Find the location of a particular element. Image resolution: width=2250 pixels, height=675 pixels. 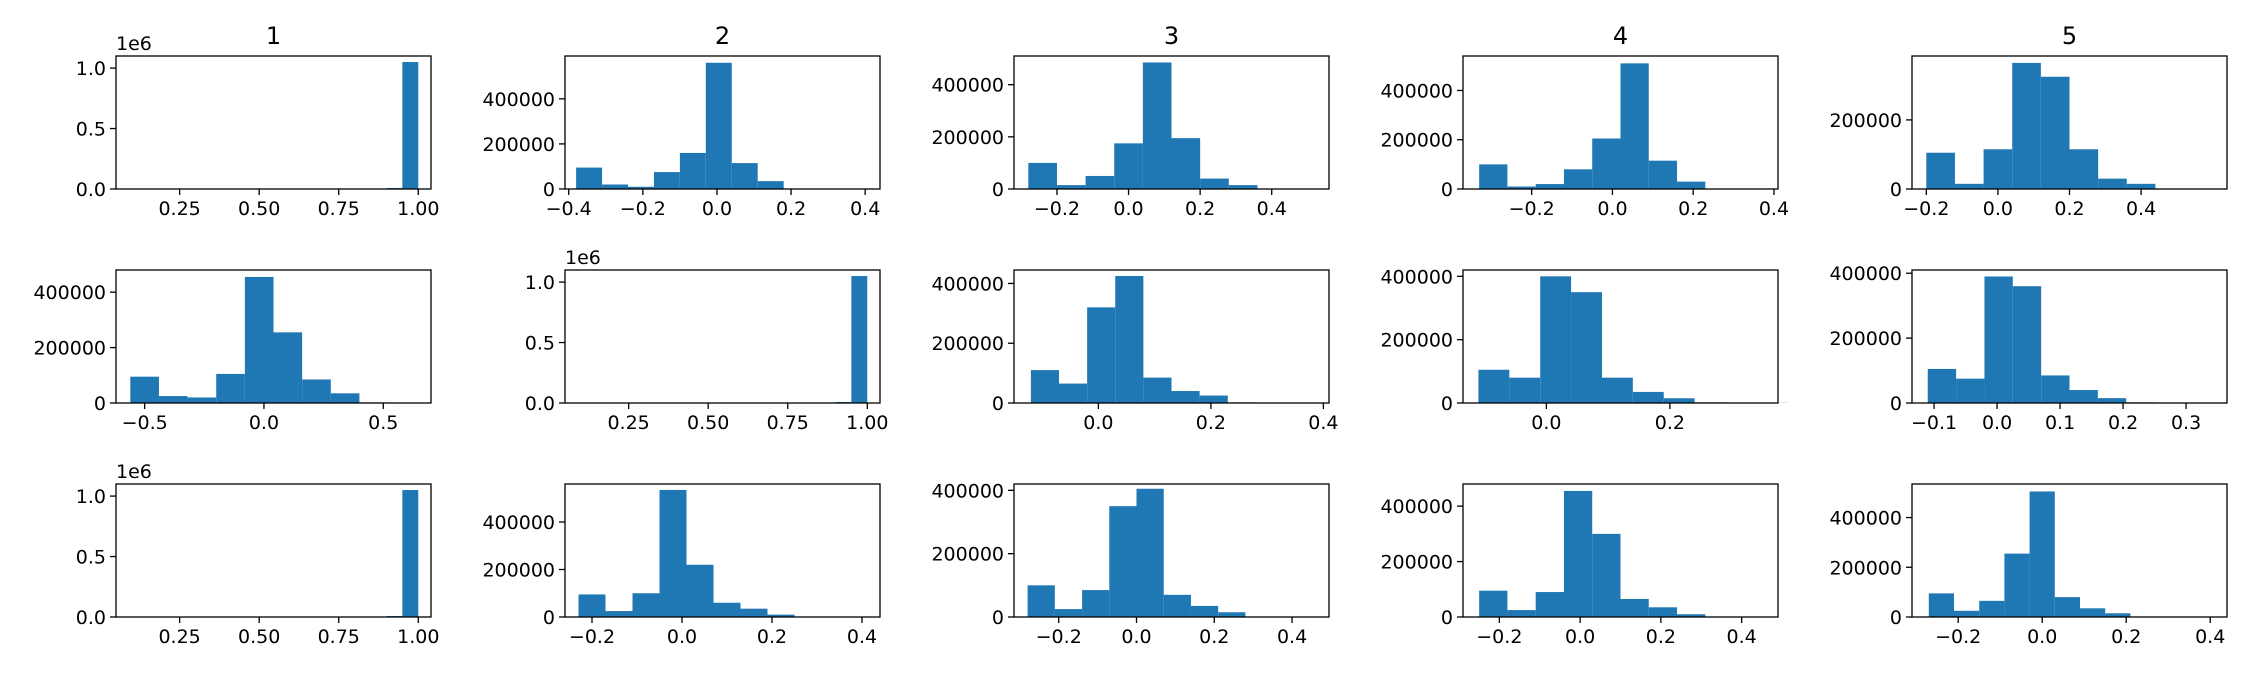

x-tick-label: 0.75 is located at coordinates (788, 423).